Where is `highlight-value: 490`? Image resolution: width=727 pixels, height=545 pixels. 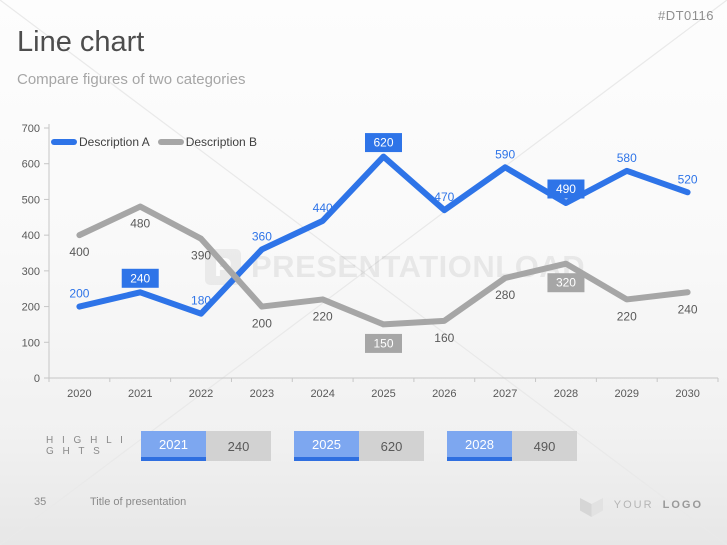 highlight-value: 490 is located at coordinates (544, 446).